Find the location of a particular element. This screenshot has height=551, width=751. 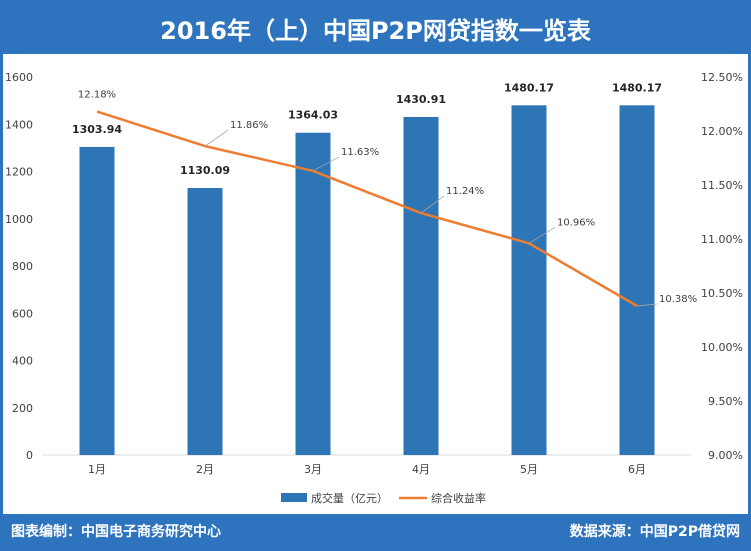

y-right-tick-label: 9.00% is located at coordinates (725, 455).